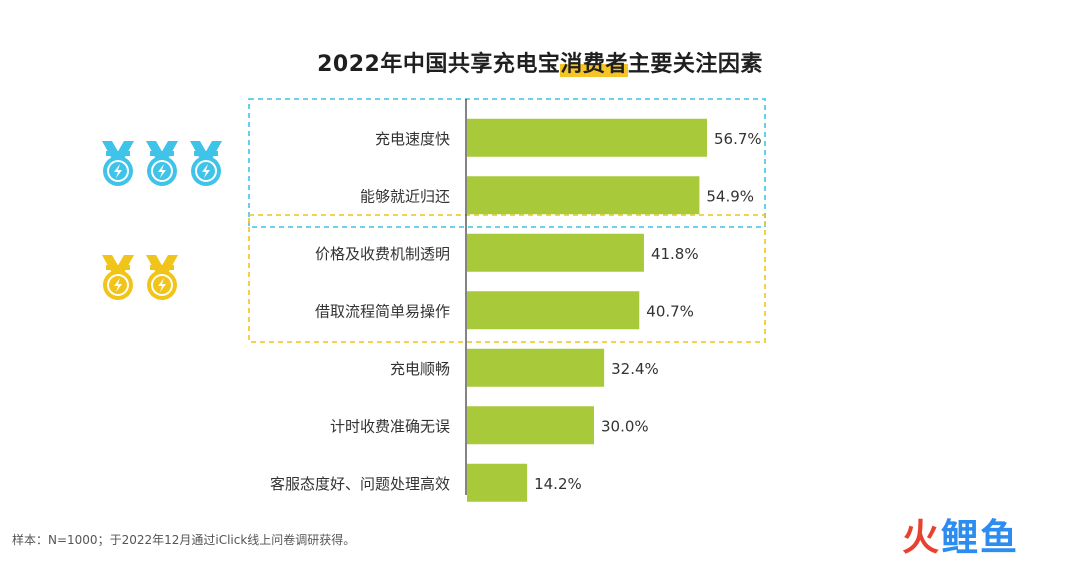  Describe the element at coordinates (184, 540) in the screenshot. I see `footnote: 样本：N=1000；于2022年12月通过iClick线上问卷调研获得。` at that location.